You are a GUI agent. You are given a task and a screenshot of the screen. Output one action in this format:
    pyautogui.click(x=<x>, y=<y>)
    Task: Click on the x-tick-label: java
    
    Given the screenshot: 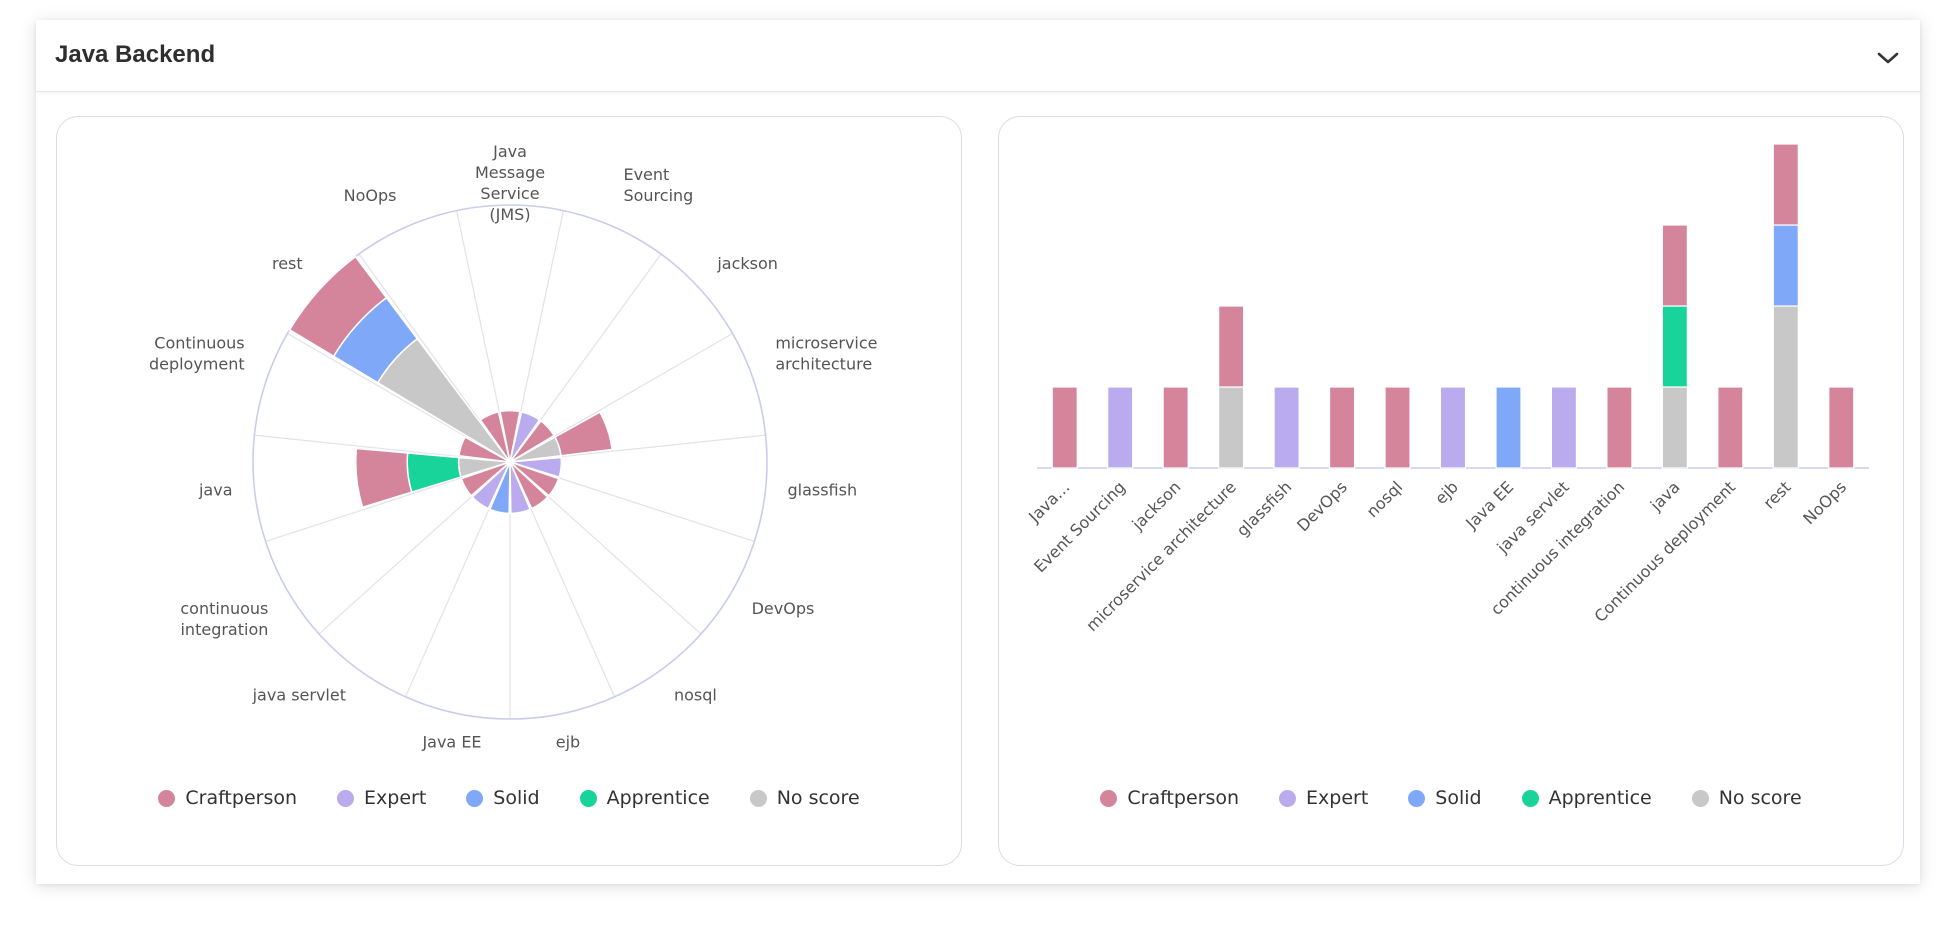 What is the action you would take?
    pyautogui.click(x=1665, y=496)
    